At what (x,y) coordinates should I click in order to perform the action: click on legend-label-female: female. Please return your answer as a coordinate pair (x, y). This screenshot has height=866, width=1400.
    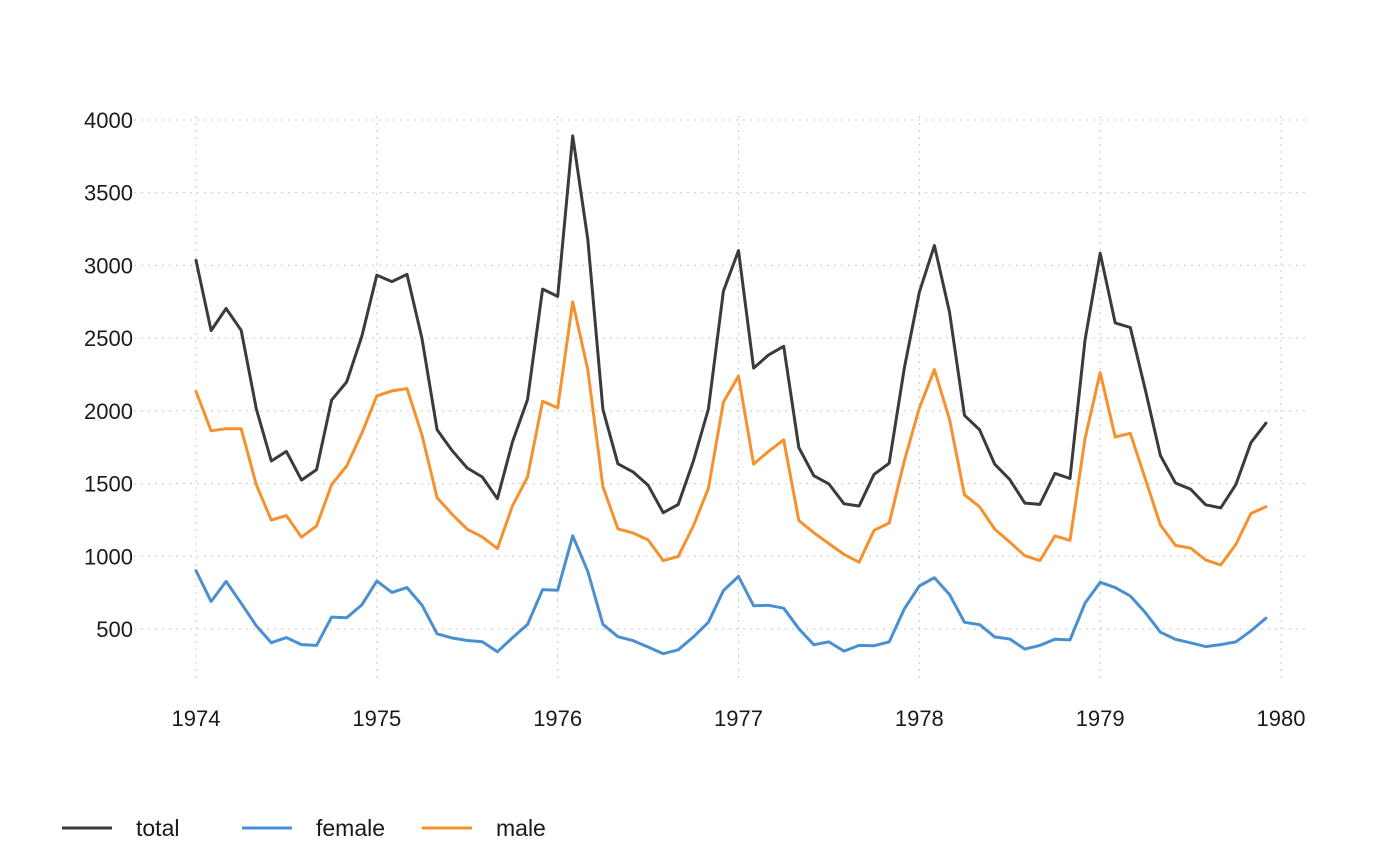
    Looking at the image, I should click on (350, 828).